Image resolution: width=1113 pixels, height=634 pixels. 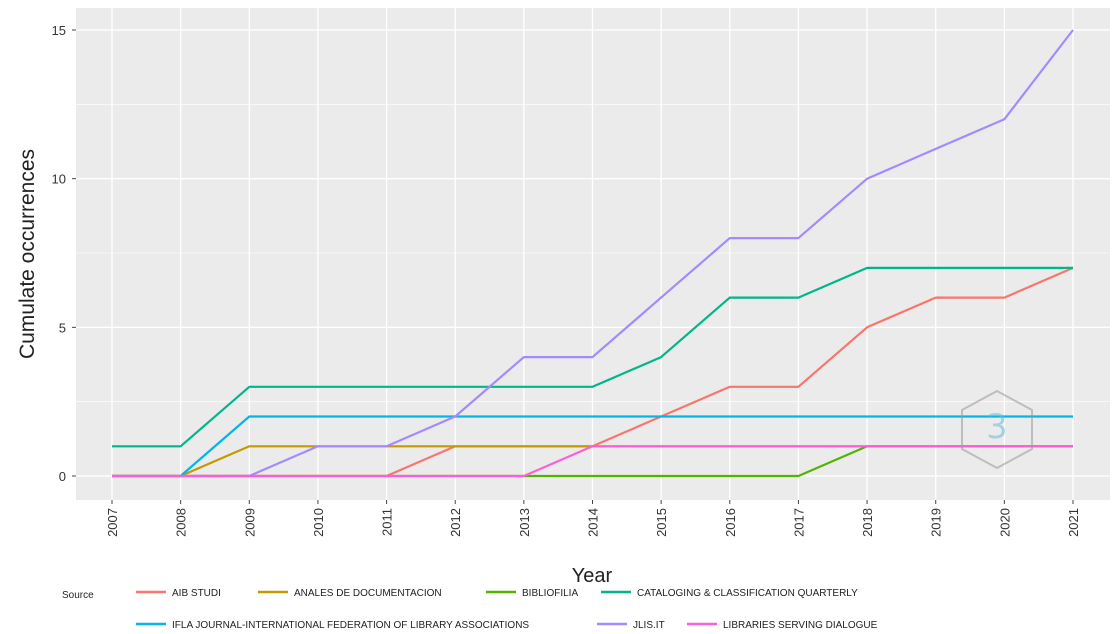 I want to click on svg-text: 3, so click(x=997, y=427).